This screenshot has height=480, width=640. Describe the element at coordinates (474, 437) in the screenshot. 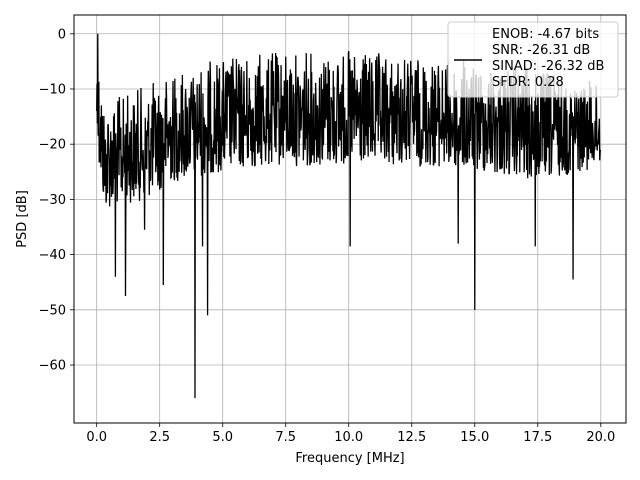

I see `x-tick-label: 15.0` at that location.